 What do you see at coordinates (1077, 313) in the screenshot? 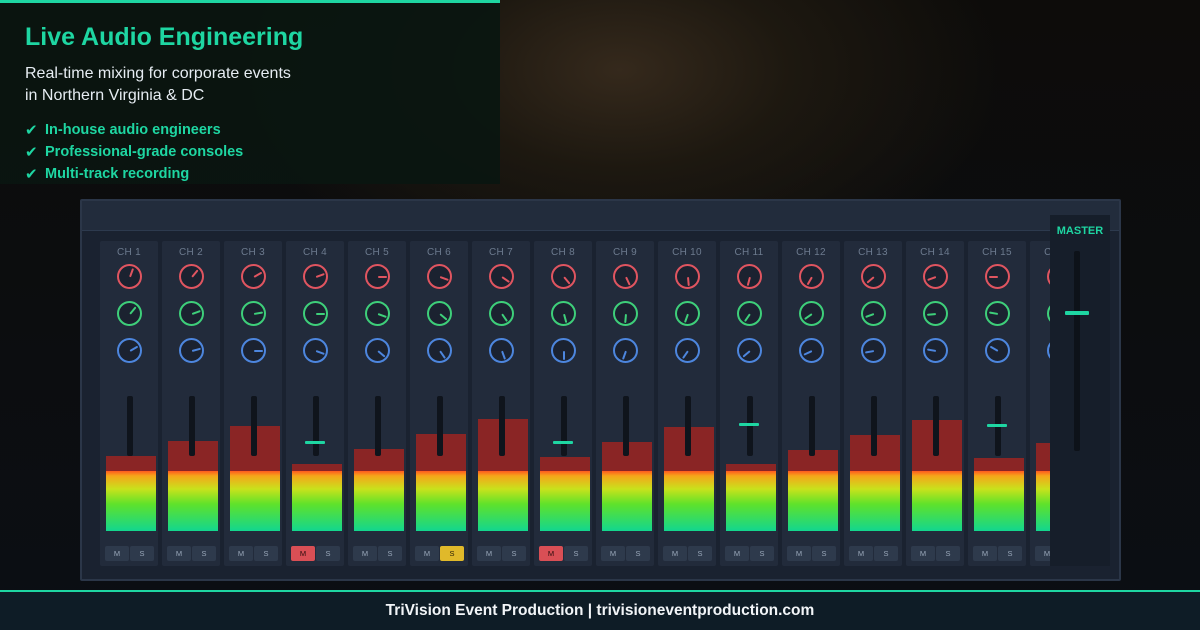
I see `master-fader-handle` at bounding box center [1077, 313].